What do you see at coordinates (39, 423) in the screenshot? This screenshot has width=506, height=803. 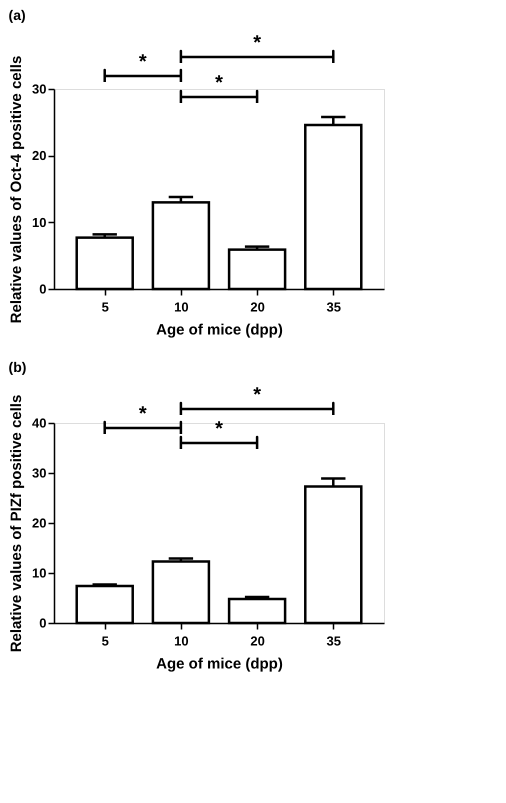 I see `y-tick-label: 40` at bounding box center [39, 423].